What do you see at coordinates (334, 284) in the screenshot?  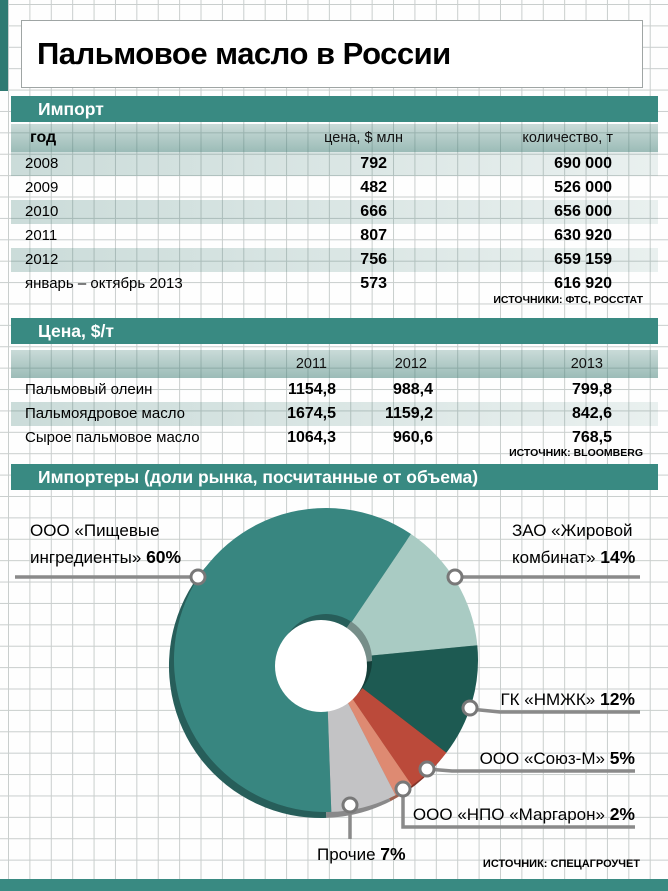 I see `table-row: январь – октябрь 2013 573 616 920` at bounding box center [334, 284].